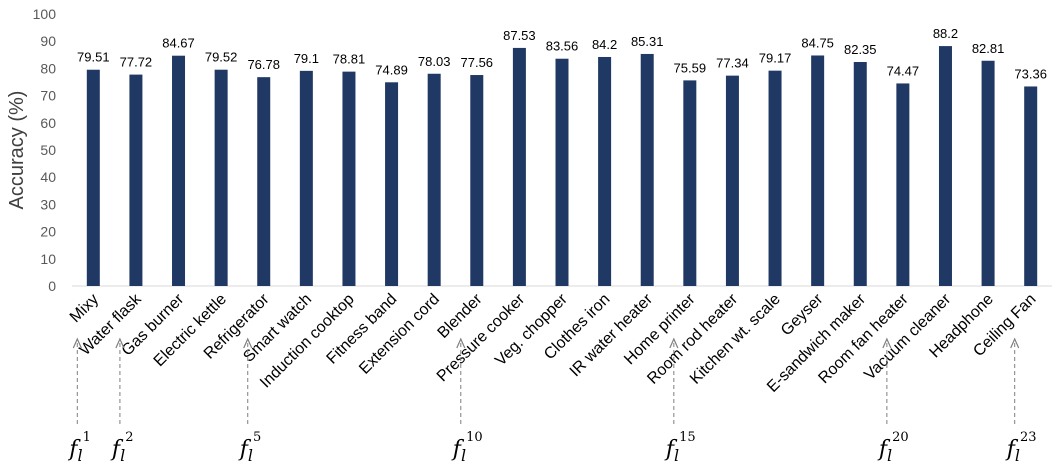 Image resolution: width=1058 pixels, height=464 pixels. I want to click on y-axis-ticks: 0 10 20 30 40 50 60 70 80 90 100, so click(45, 150).